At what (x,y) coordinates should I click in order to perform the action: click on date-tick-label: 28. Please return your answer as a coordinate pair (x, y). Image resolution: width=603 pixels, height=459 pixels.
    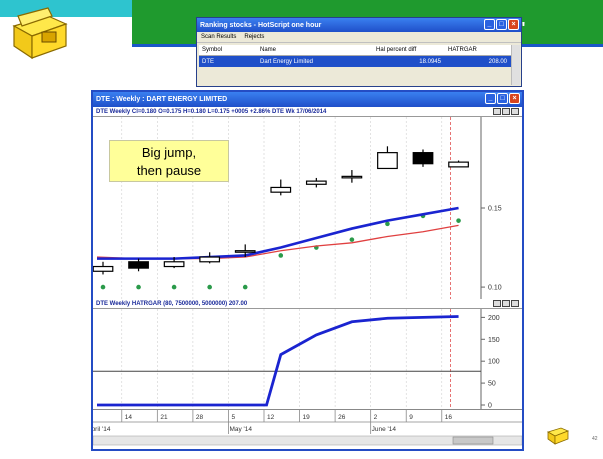
    Looking at the image, I should click on (200, 417).